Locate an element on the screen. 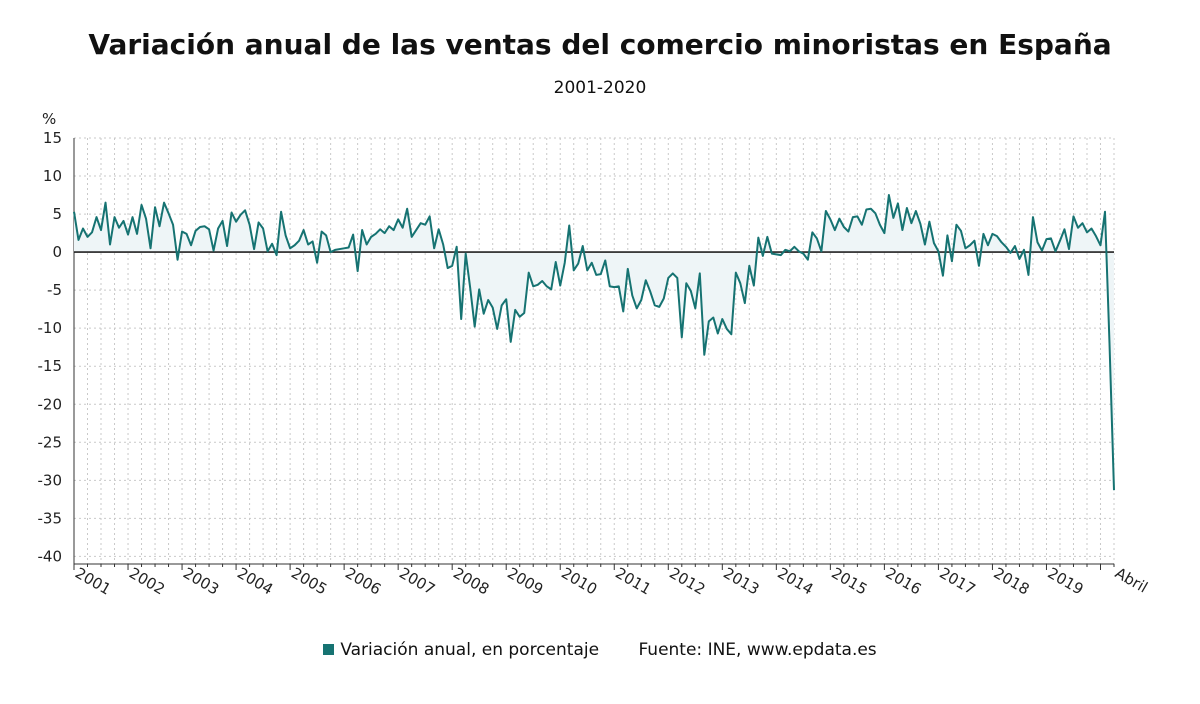 The height and width of the screenshot is (704, 1200). y-tick-label: 10 is located at coordinates (52, 176).